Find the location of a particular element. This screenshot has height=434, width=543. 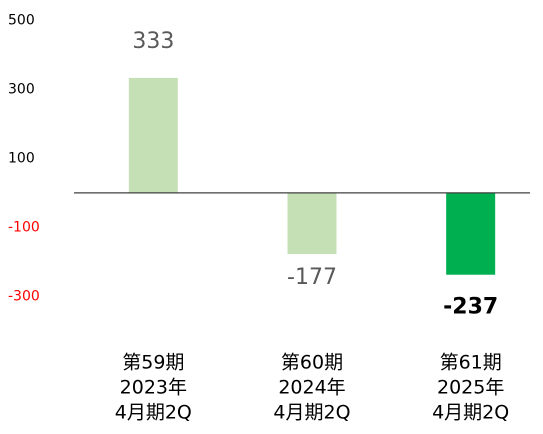

y-tick-label: 500 is located at coordinates (21, 20).